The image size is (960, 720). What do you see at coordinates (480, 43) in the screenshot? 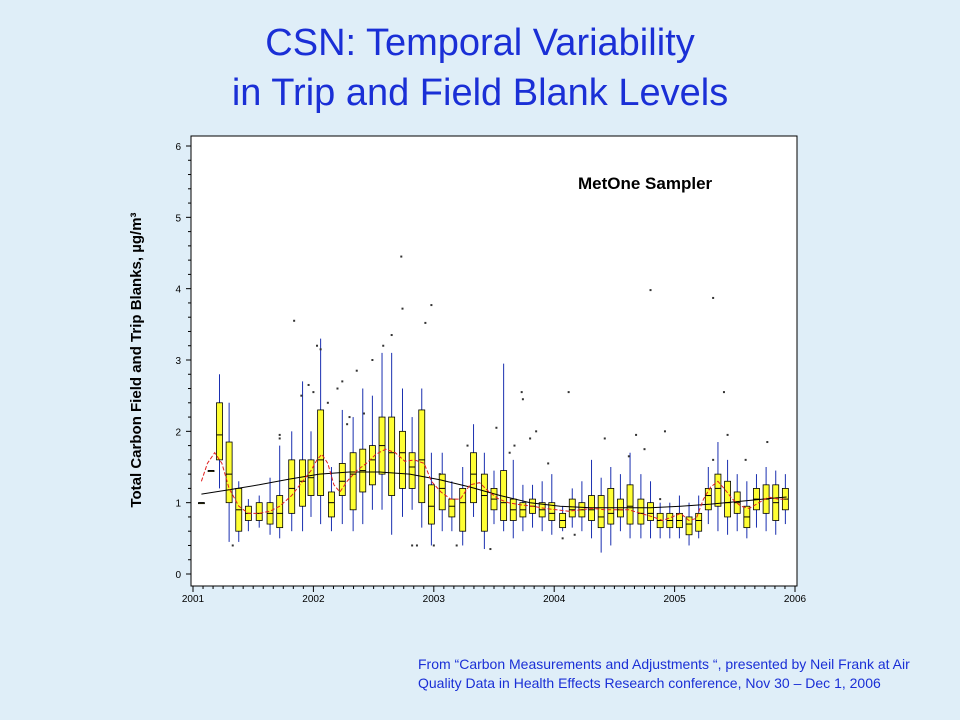
I see `slide-title-line-1: CSN: Temporal Variability` at bounding box center [480, 43].